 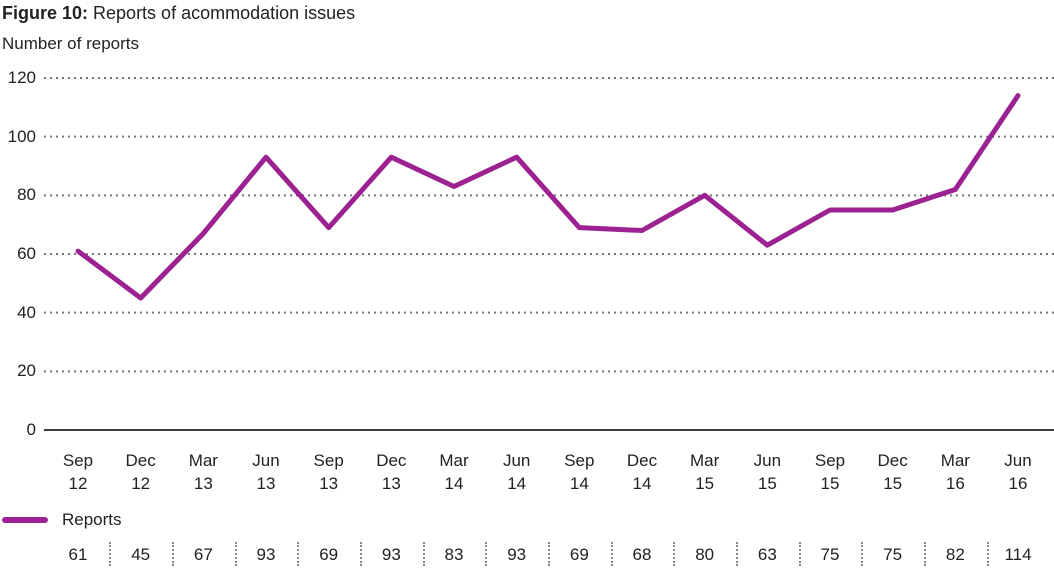 I want to click on data-value-sep-13: 69, so click(x=329, y=554).